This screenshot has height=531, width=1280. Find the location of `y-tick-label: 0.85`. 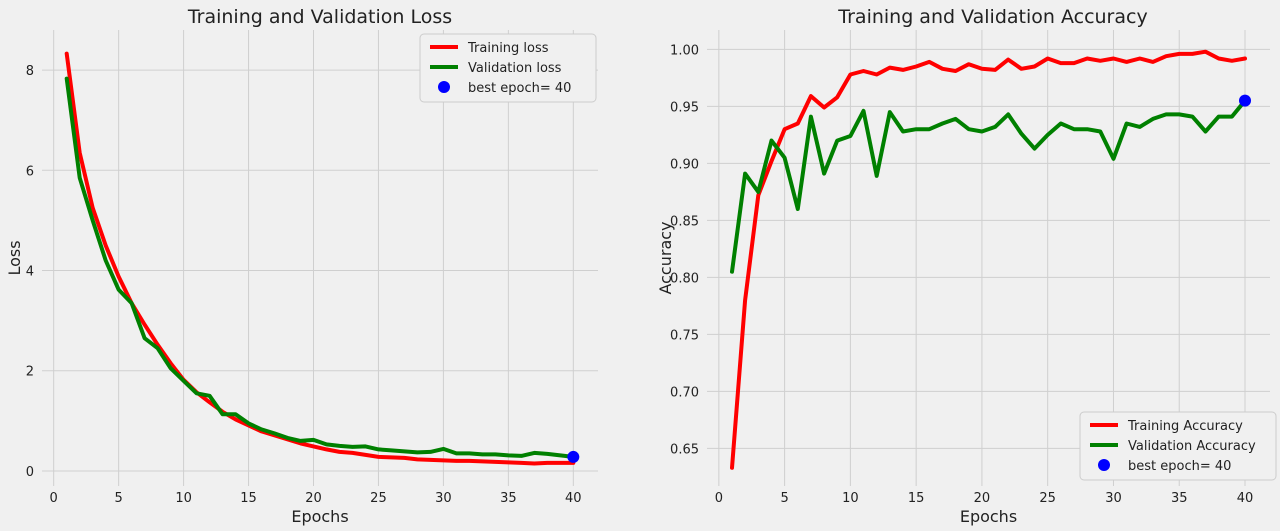

y-tick-label: 0.85 is located at coordinates (684, 221).